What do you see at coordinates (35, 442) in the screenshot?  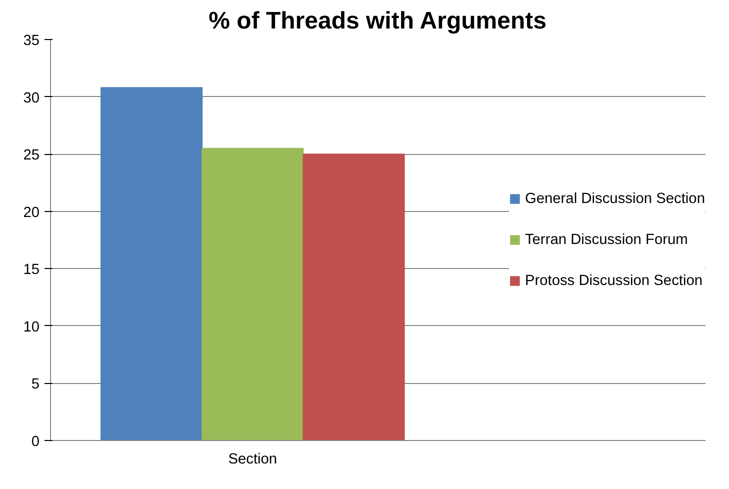 I see `y-tick-label: 0` at bounding box center [35, 442].